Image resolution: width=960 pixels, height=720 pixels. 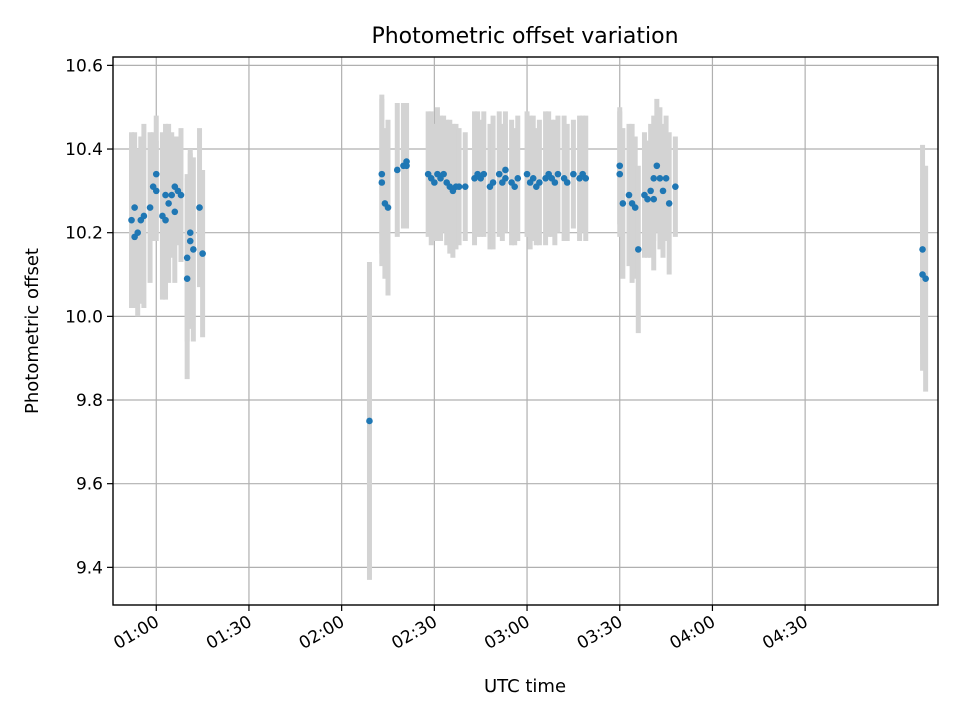 I want to click on x-tick-label: 02:30, so click(x=414, y=633).